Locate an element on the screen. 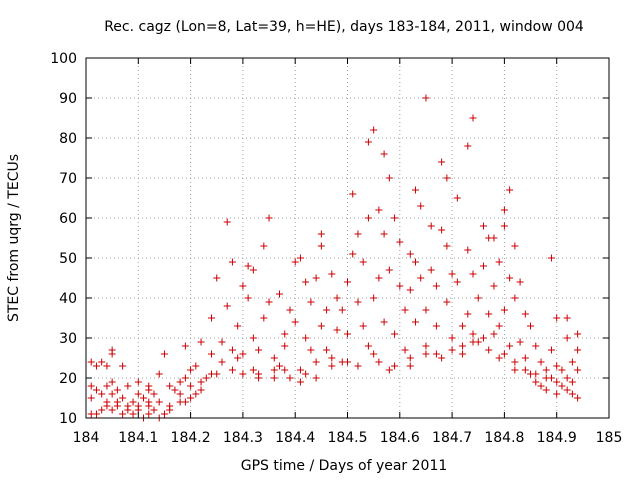  y-tick-label: 90 is located at coordinates (68, 99).